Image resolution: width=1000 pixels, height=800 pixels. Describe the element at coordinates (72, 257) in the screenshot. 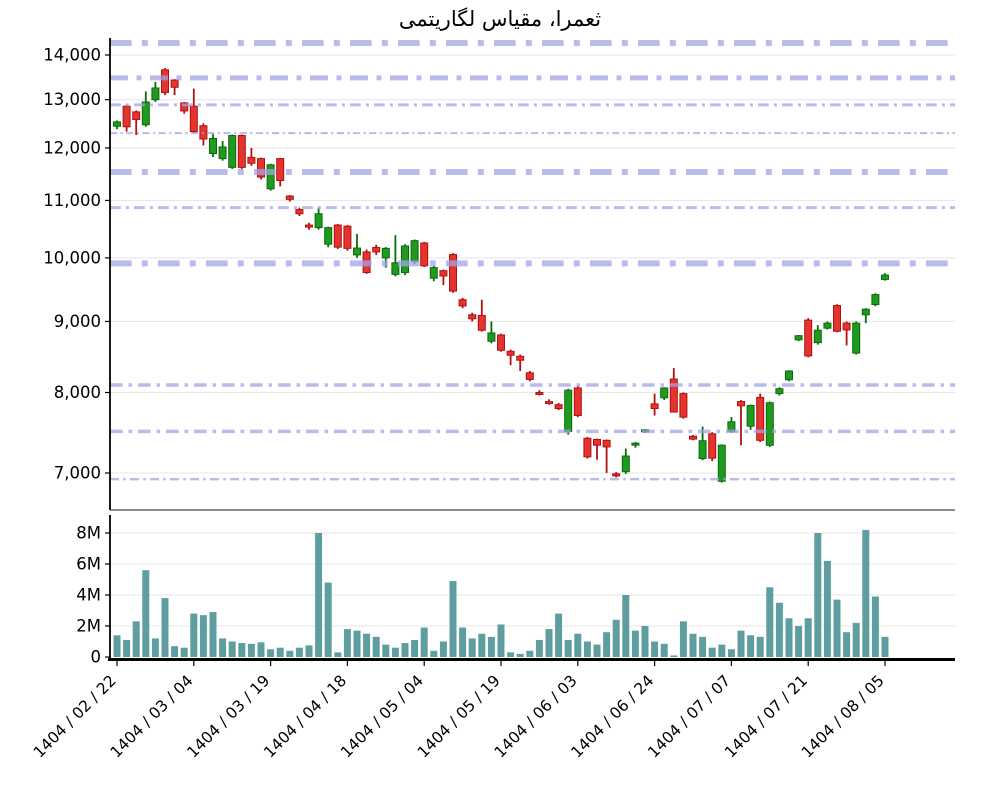

I see `price-tick-label: 10,000` at that location.